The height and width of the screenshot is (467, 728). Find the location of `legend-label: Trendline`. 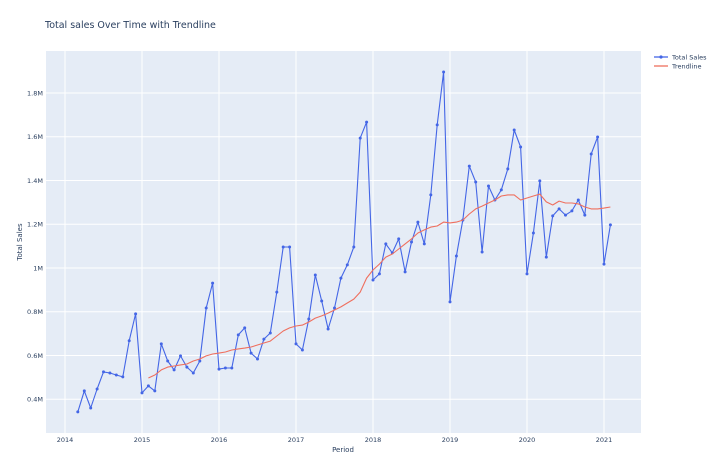

legend-label: Trendline is located at coordinates (686, 67).